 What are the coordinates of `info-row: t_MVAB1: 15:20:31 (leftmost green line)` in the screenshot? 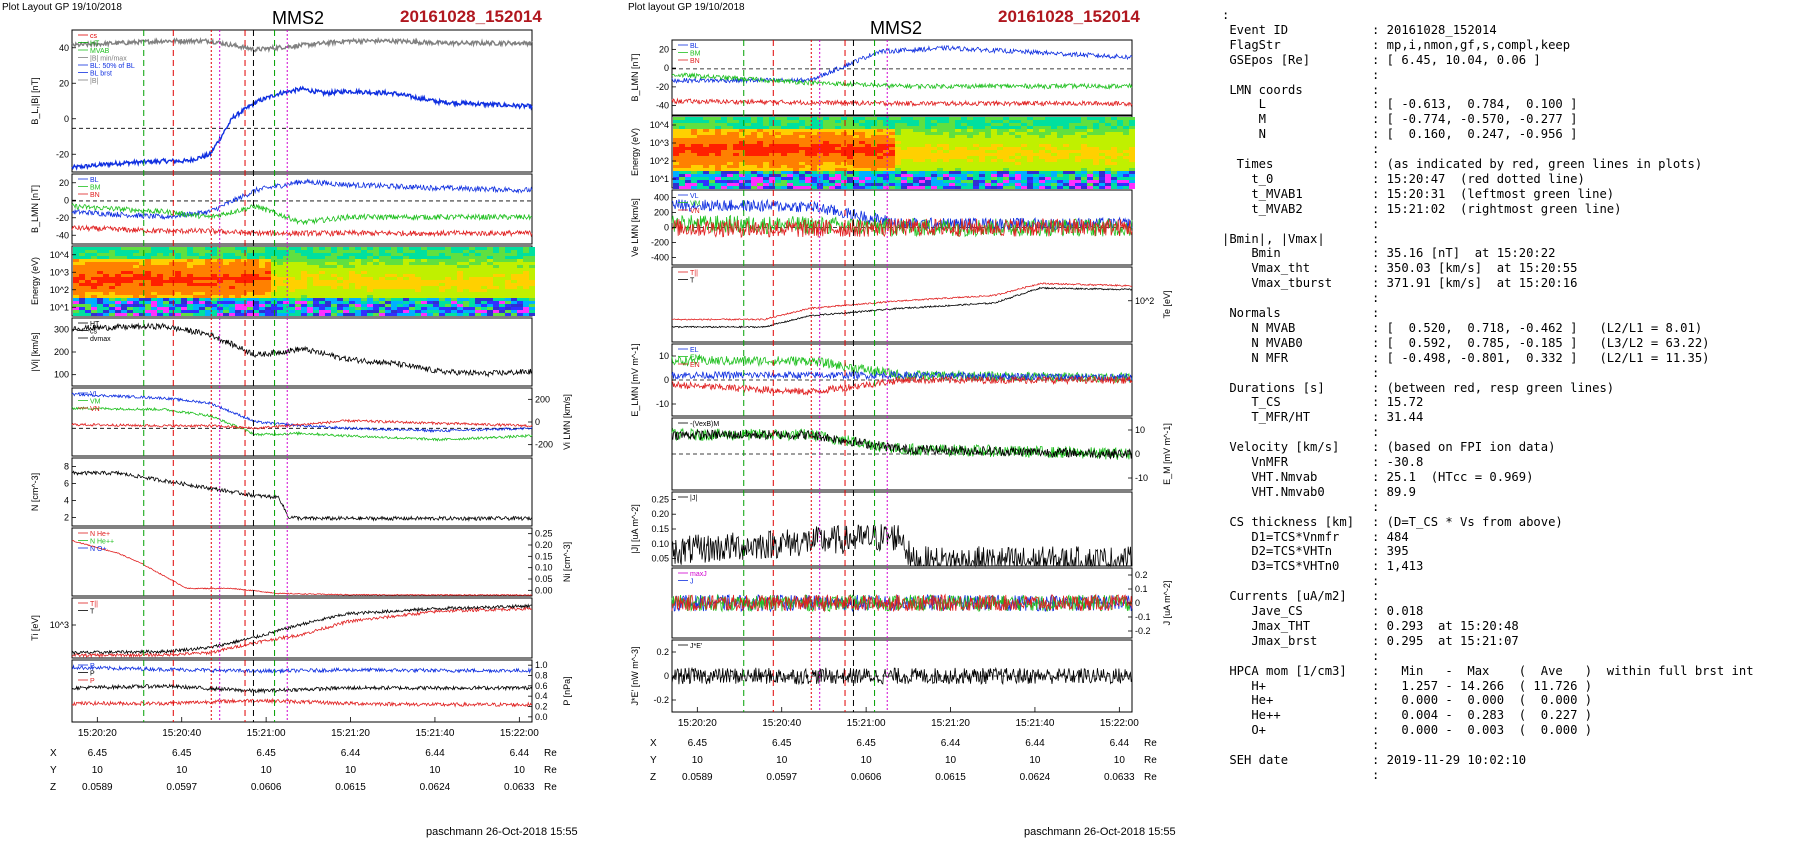 It's located at (1418, 194).